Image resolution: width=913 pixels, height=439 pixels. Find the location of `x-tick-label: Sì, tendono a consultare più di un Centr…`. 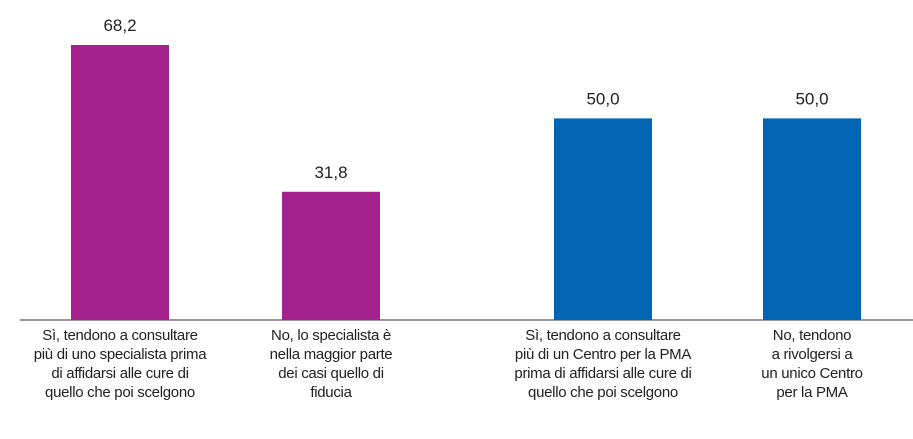

x-tick-label: Sì, tendono a consultare più di un Centr… is located at coordinates (603, 364).